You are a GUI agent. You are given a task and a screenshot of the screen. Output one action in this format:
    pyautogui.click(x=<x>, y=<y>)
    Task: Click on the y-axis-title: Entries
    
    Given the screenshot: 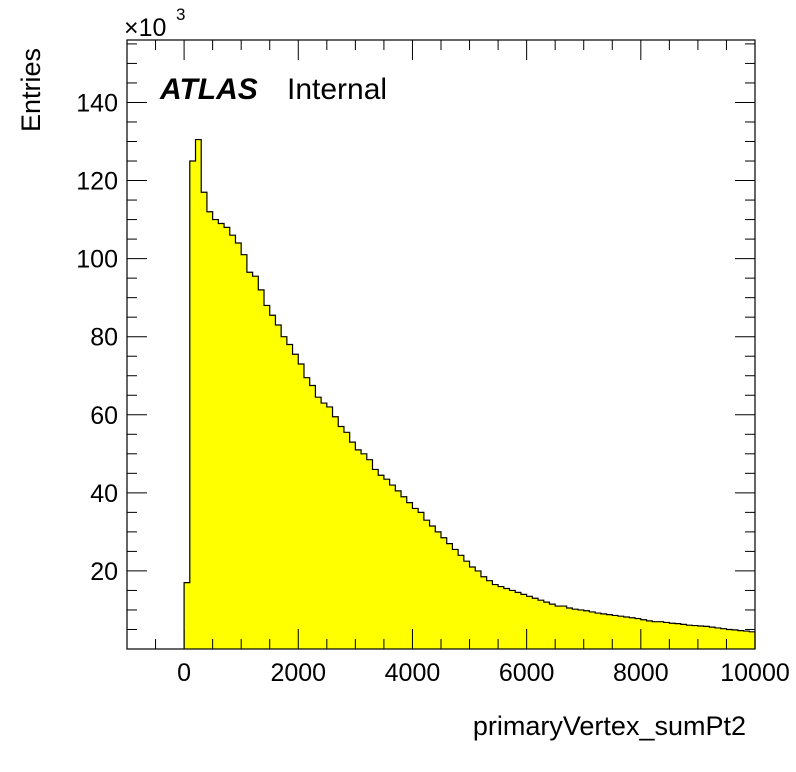 What is the action you would take?
    pyautogui.click(x=31, y=90)
    